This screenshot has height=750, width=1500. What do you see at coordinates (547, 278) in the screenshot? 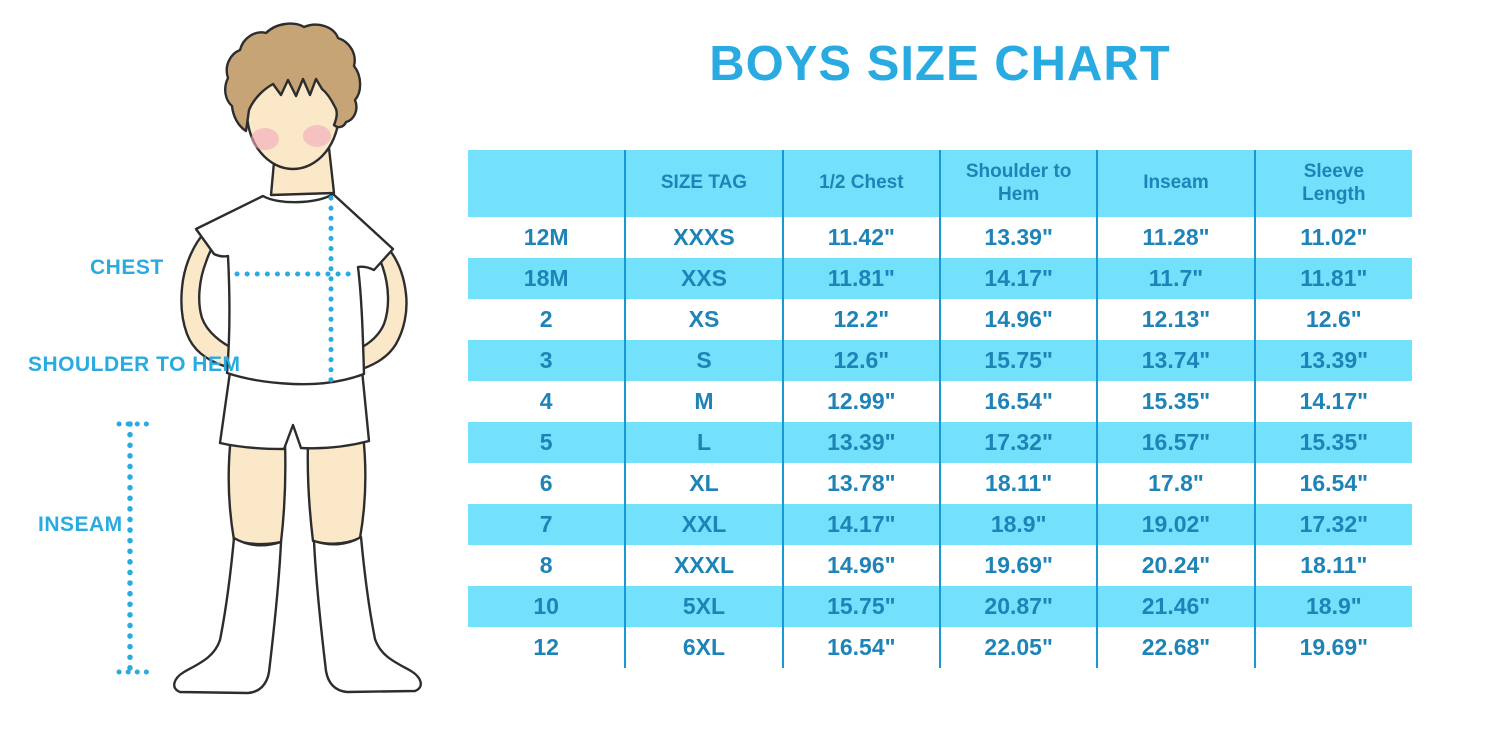
I see `size-cell: 18M` at bounding box center [547, 278].